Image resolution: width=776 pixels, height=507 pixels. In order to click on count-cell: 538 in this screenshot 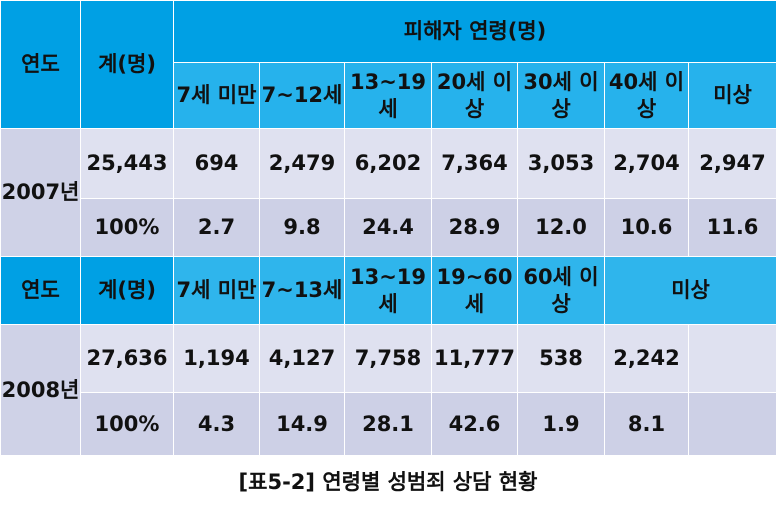, I will do `click(561, 358)`.